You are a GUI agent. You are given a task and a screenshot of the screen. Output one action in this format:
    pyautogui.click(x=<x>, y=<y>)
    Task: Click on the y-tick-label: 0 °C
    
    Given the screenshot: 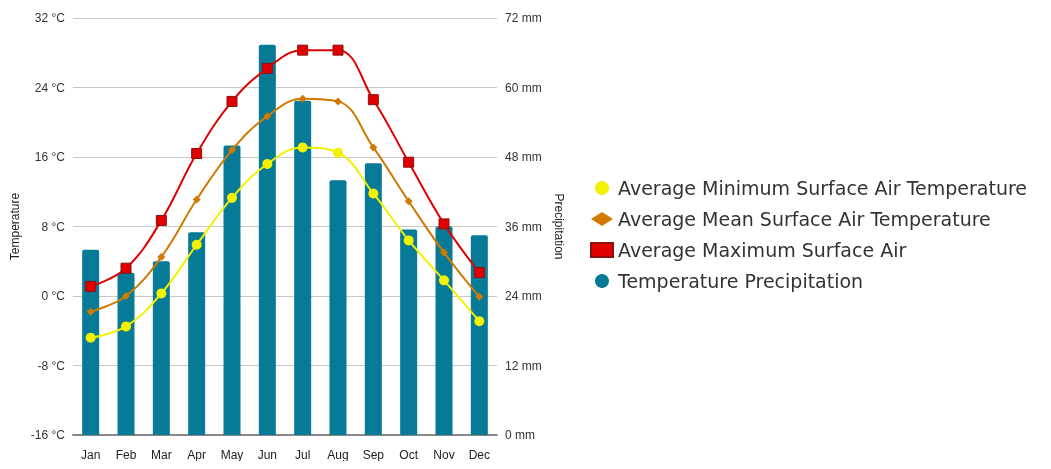 What is the action you would take?
    pyautogui.click(x=53, y=296)
    